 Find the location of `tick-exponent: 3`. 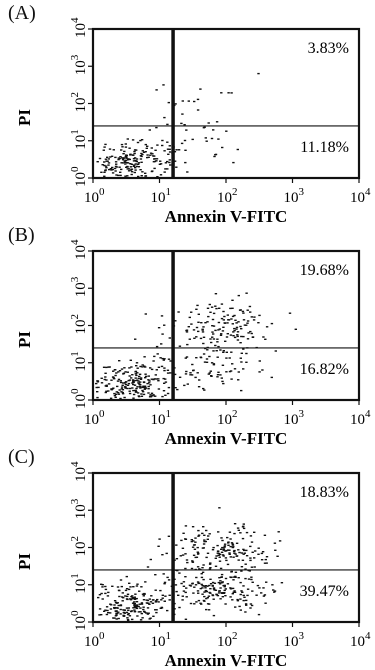

tick-exponent: 3 is located at coordinates (75, 501).